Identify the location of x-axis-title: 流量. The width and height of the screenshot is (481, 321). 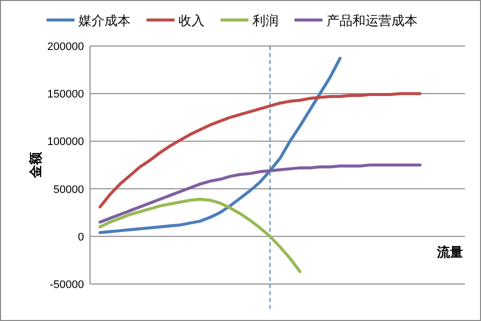
(449, 252).